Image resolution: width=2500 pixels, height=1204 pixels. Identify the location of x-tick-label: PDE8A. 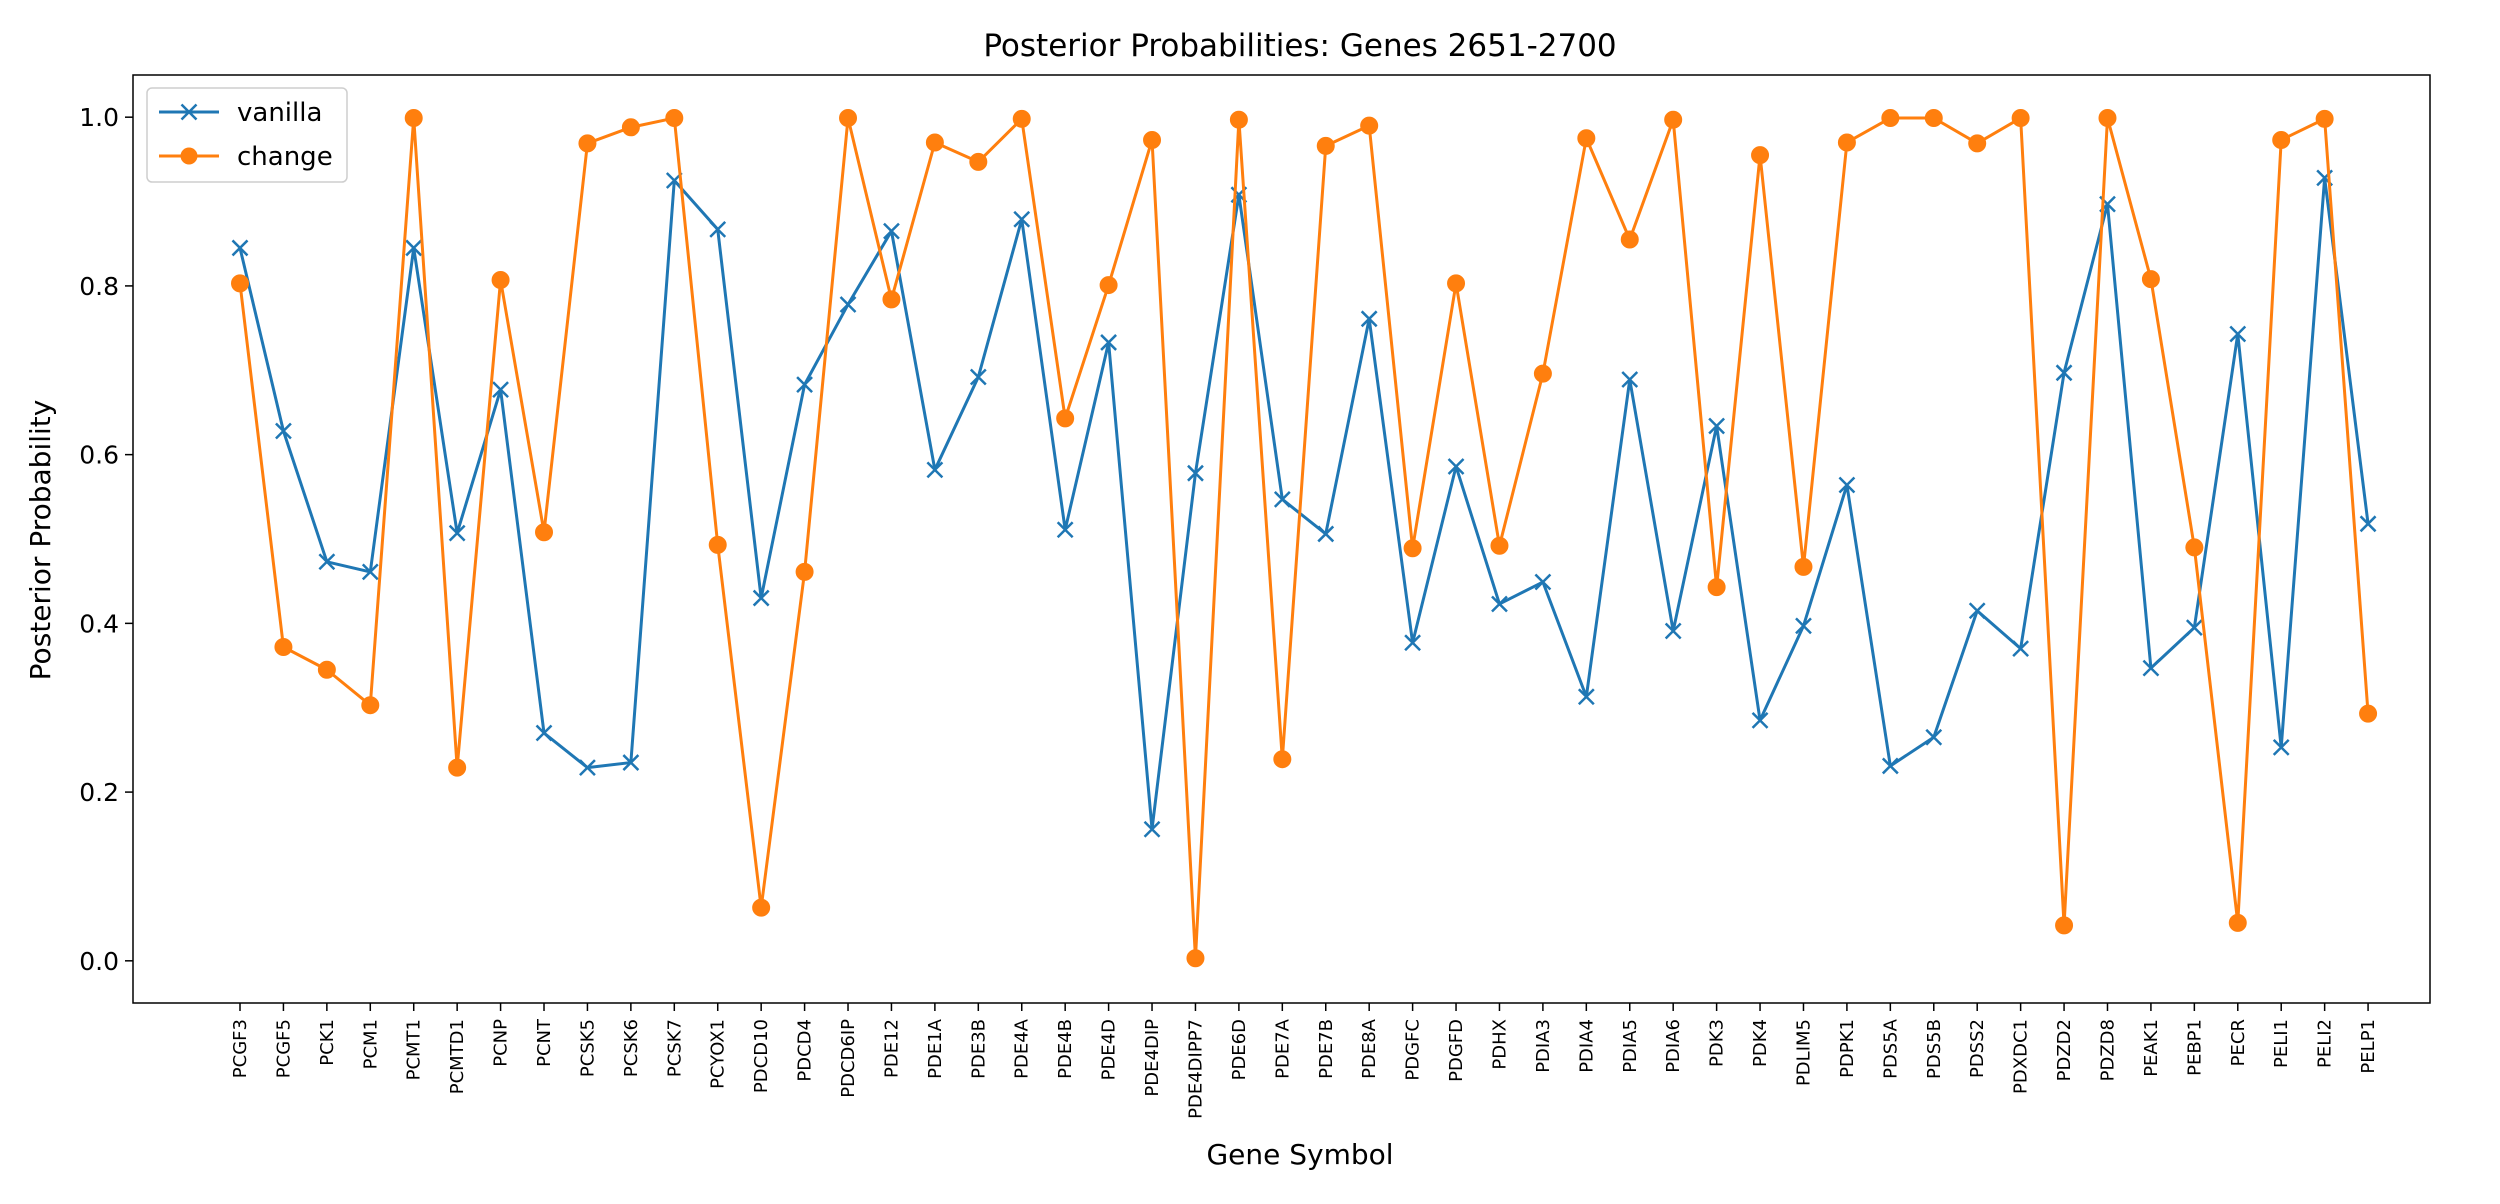
(1369, 1048).